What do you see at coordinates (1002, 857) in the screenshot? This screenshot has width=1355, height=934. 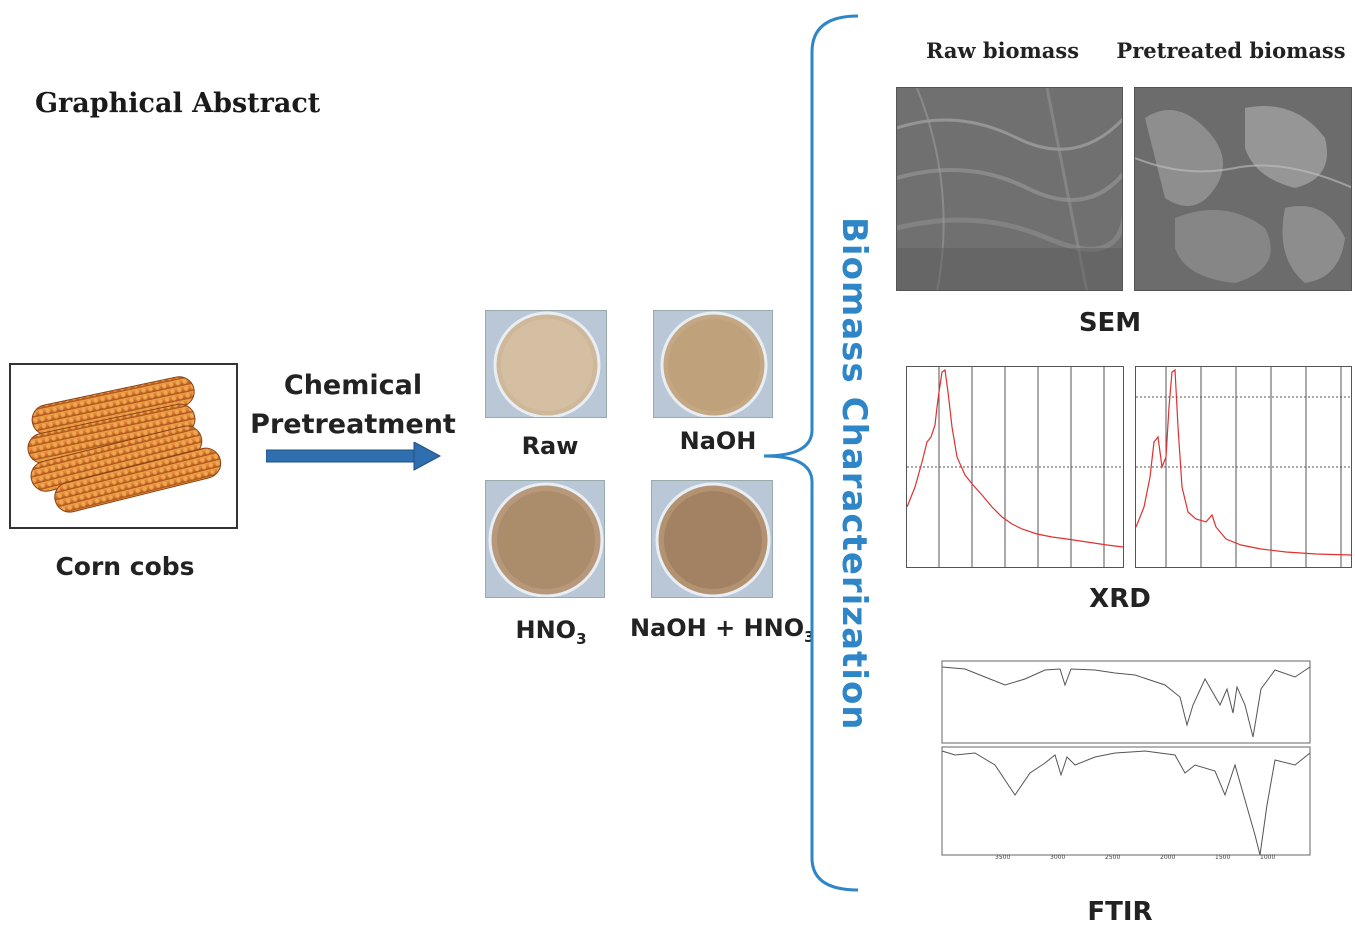 I see `svg-text: 3500` at bounding box center [1002, 857].